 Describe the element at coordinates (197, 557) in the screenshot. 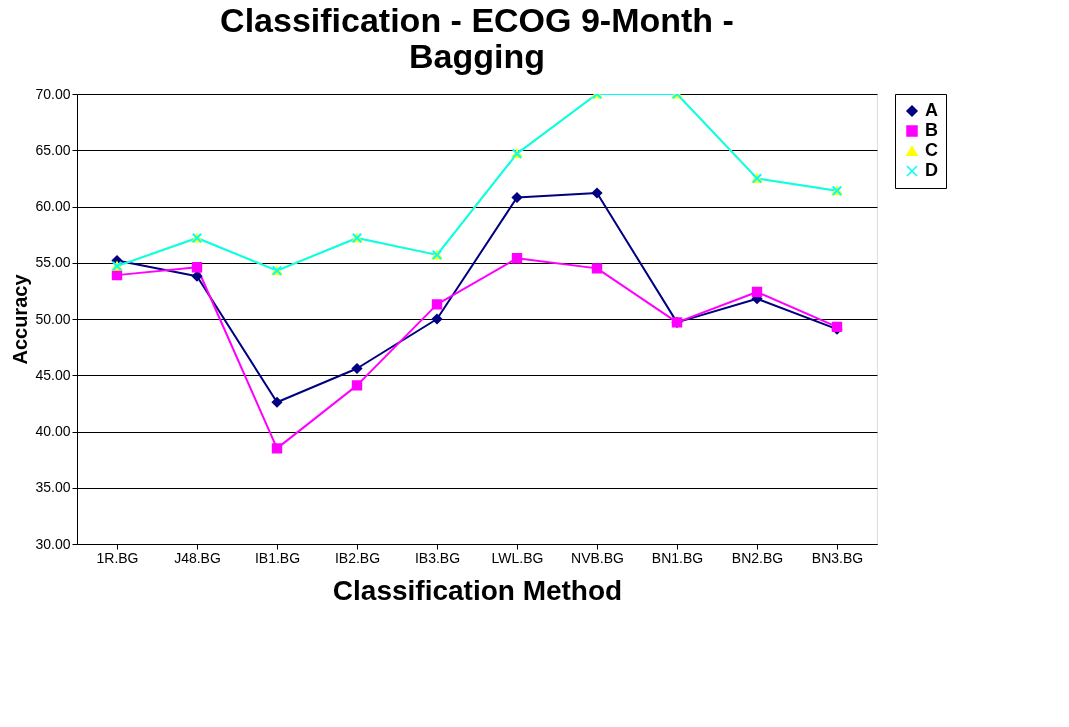

I see `x-tick-label: J48.BG` at that location.